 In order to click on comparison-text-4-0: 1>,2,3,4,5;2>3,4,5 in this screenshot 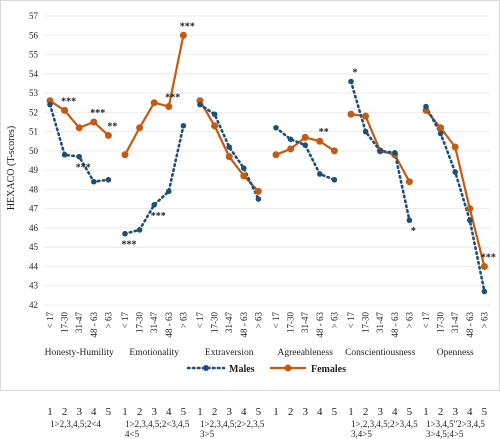, I will do `click(384, 424)`.